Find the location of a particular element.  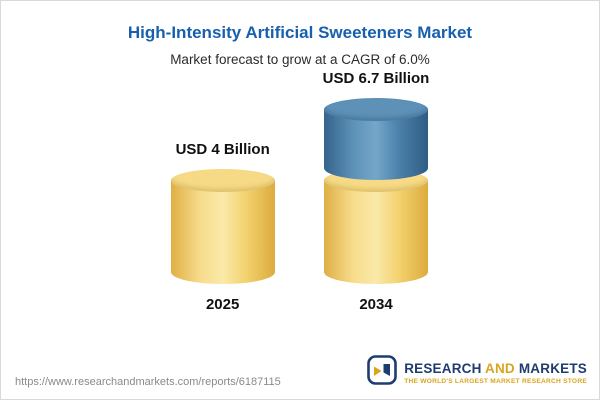

bar-group-2034: USD 6.7 Billion 2034 is located at coordinates (376, 191).